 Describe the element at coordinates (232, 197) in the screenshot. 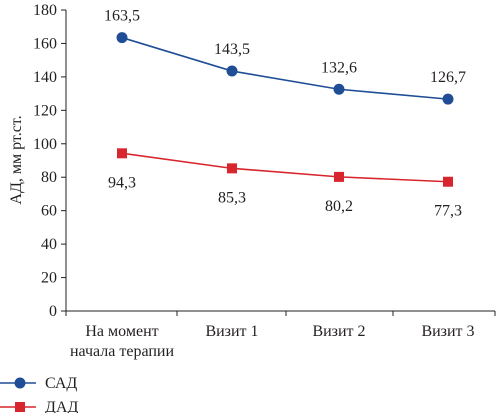

I see `data-label: 85,3` at that location.